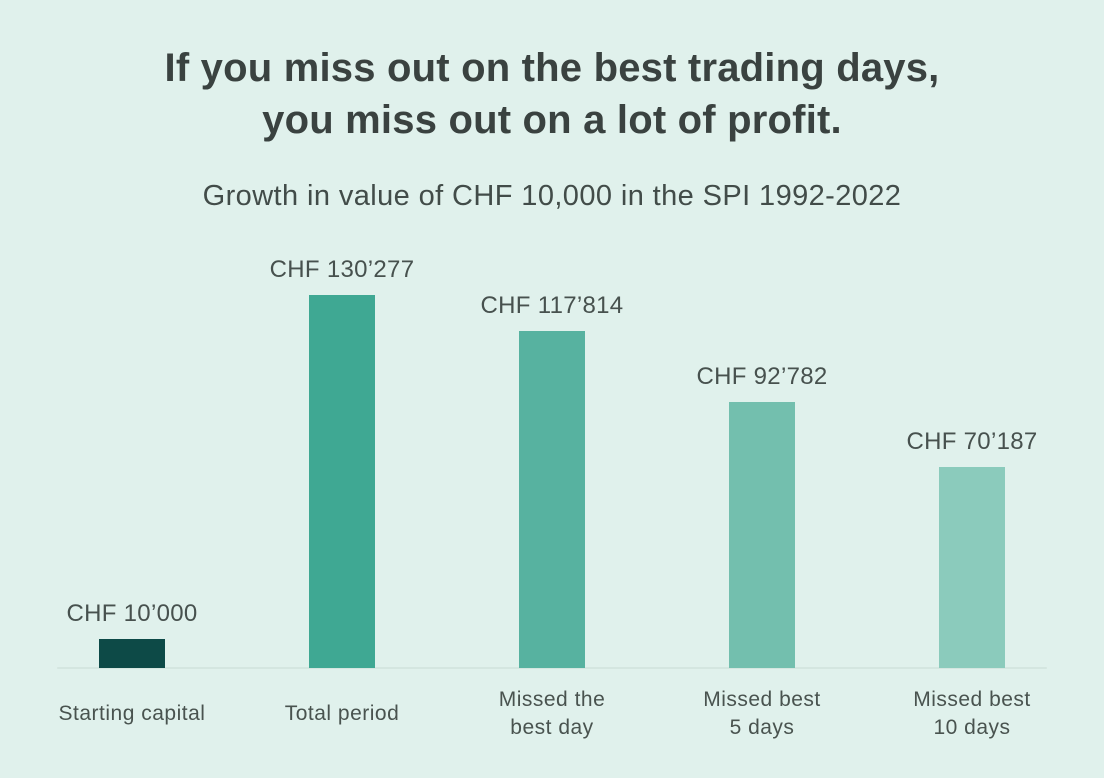  I want to click on bar-category-label: Missed the best day, so click(552, 714).